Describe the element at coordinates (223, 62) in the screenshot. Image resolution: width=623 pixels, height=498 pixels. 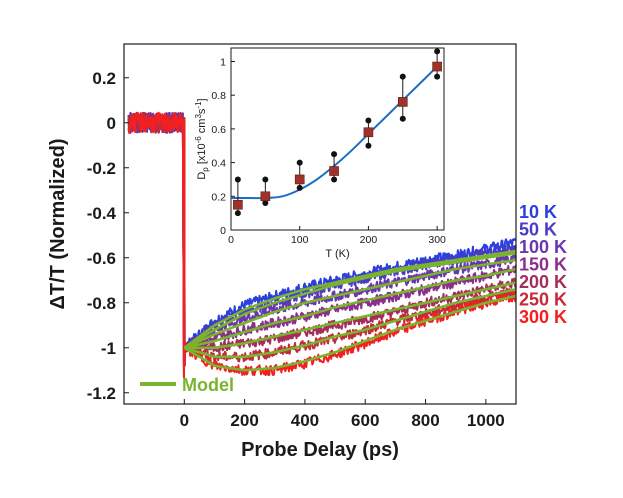
I see `inset-y-tick-label: 1` at that location.